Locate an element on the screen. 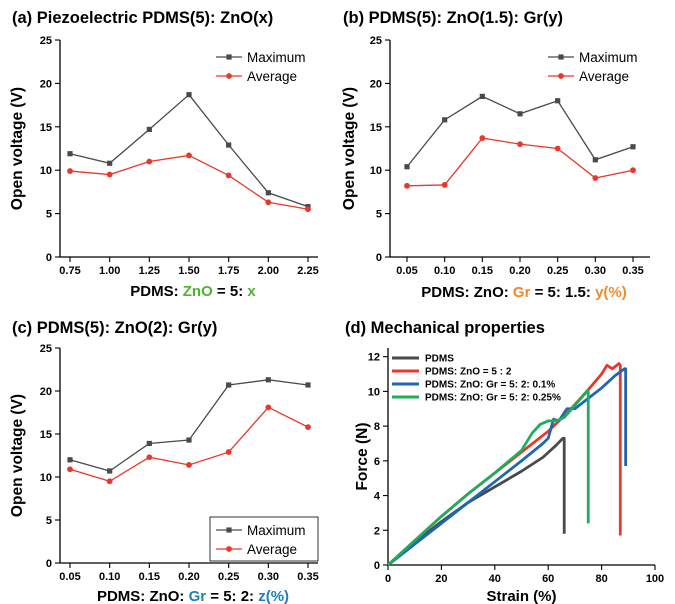 Image resolution: width=675 pixels, height=604 pixels. x-axis-label-part: = 5: is located at coordinates (230, 291).